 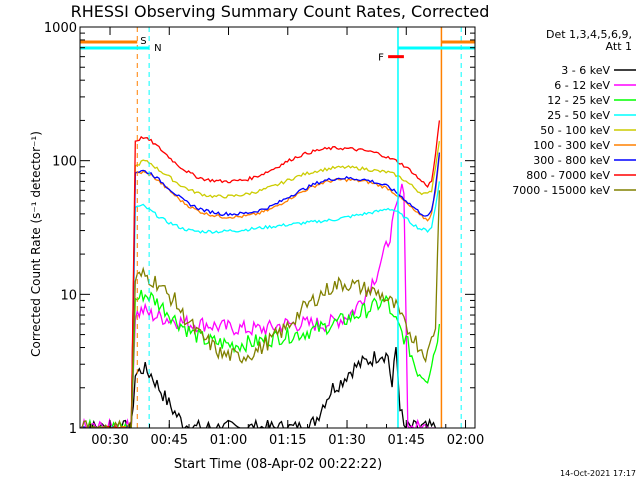 What do you see at coordinates (619, 46) in the screenshot?
I see `legend-title-line-2: Att 1` at bounding box center [619, 46].